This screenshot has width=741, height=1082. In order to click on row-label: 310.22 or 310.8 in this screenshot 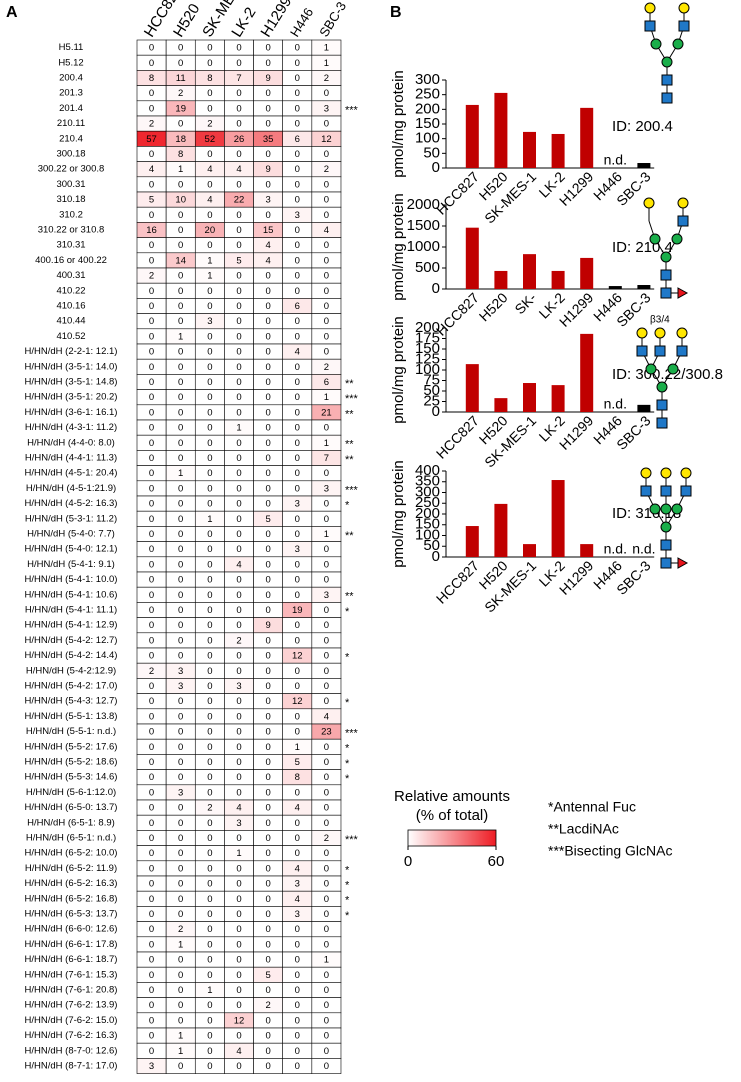, I will do `click(71, 230)`.